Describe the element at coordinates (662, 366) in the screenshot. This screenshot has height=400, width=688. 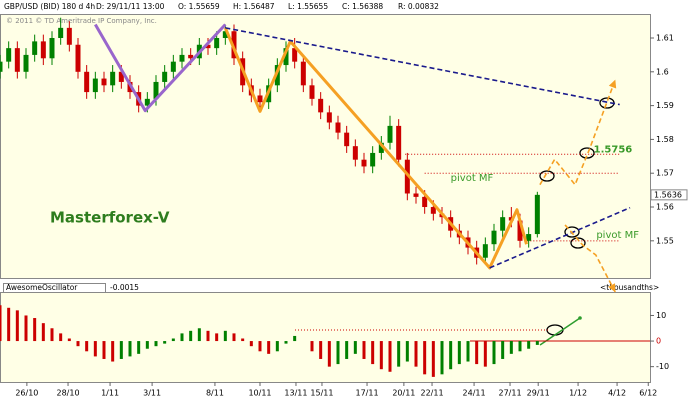
I see `y-tick-label: -10` at that location.